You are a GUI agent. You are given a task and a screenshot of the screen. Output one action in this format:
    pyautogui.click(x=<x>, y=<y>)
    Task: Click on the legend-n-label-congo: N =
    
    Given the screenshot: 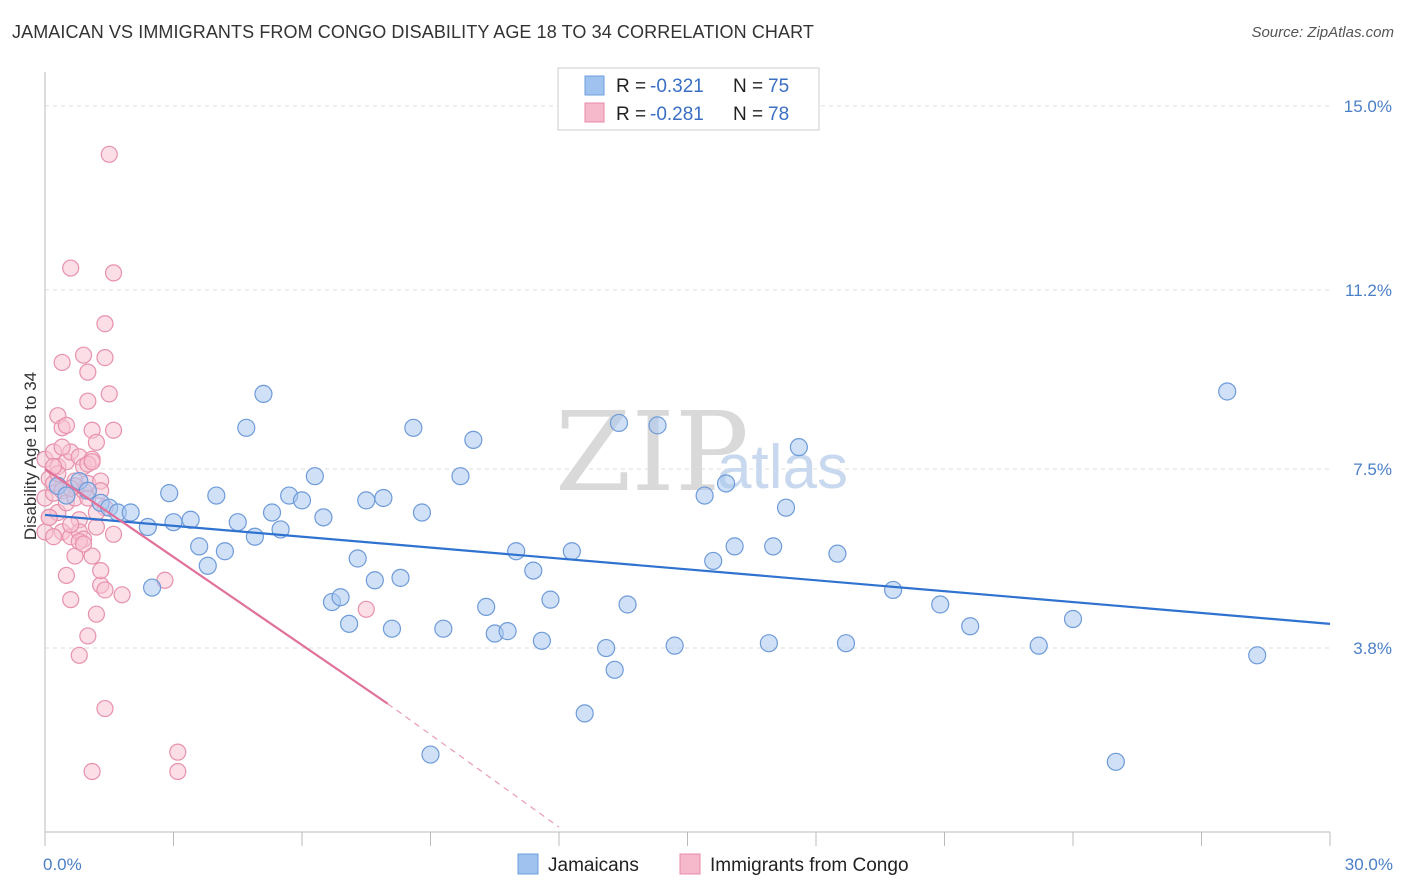 What is the action you would take?
    pyautogui.click(x=748, y=114)
    